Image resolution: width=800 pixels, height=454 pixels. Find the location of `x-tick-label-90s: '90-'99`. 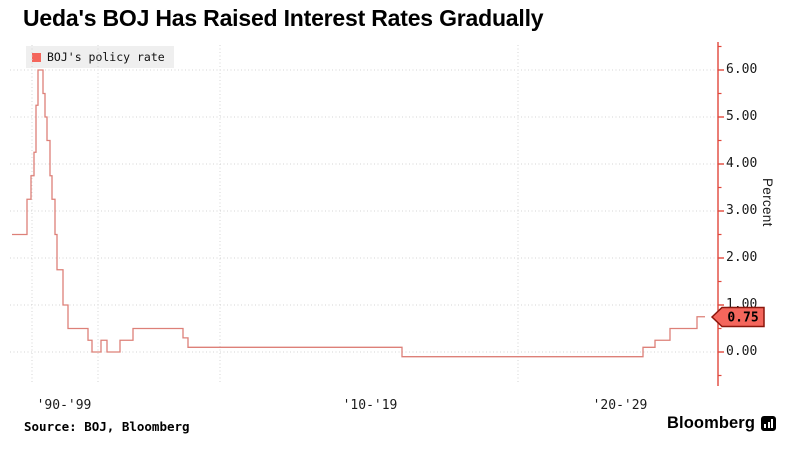

x-tick-label-90s: '90-'99 is located at coordinates (64, 405).